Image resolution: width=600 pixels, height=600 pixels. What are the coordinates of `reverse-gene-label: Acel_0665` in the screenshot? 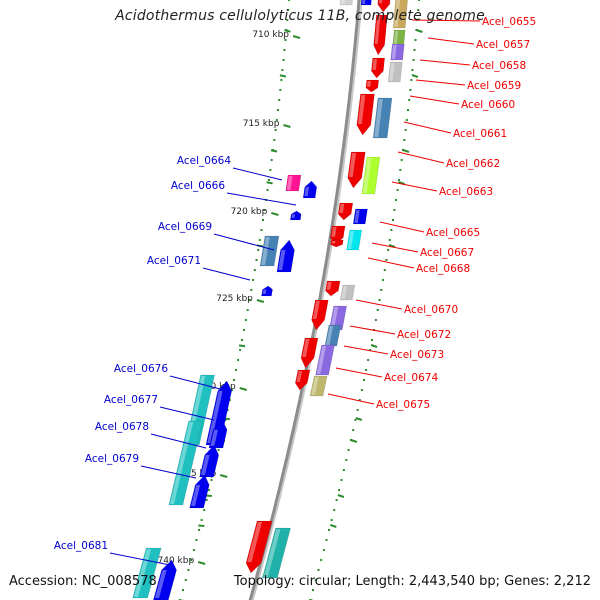 It's located at (453, 233).